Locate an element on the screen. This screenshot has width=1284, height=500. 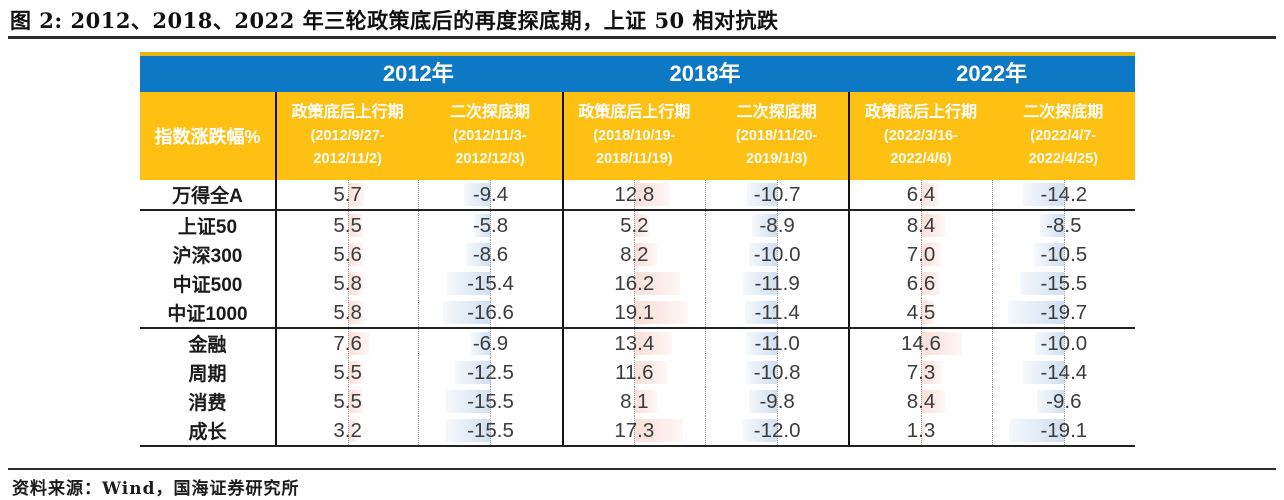
value-cell: -10.0 is located at coordinates (1063, 343).